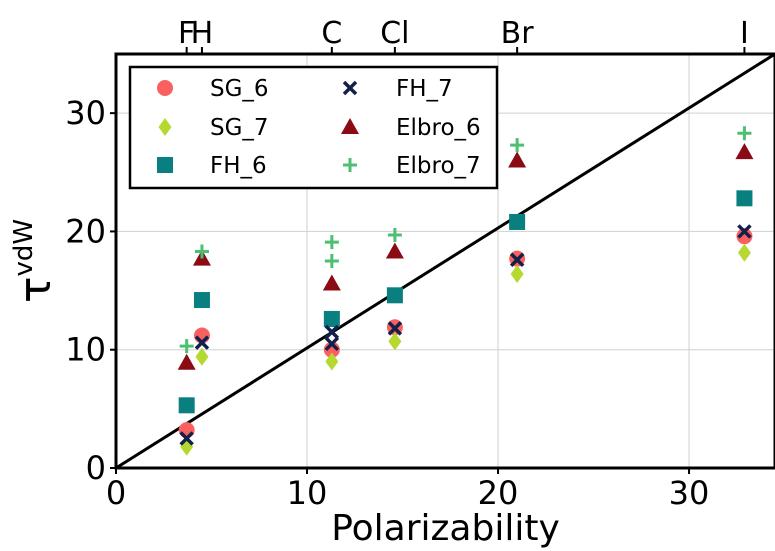  I want to click on y-tick-label: 0, so click(96, 468).